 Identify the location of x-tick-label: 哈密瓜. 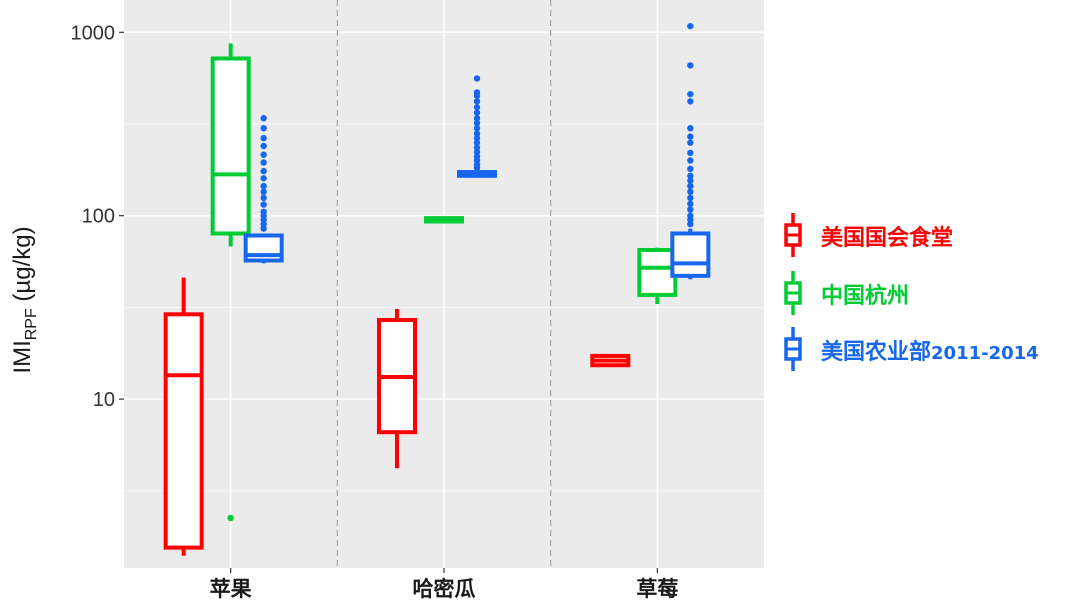
(444, 589).